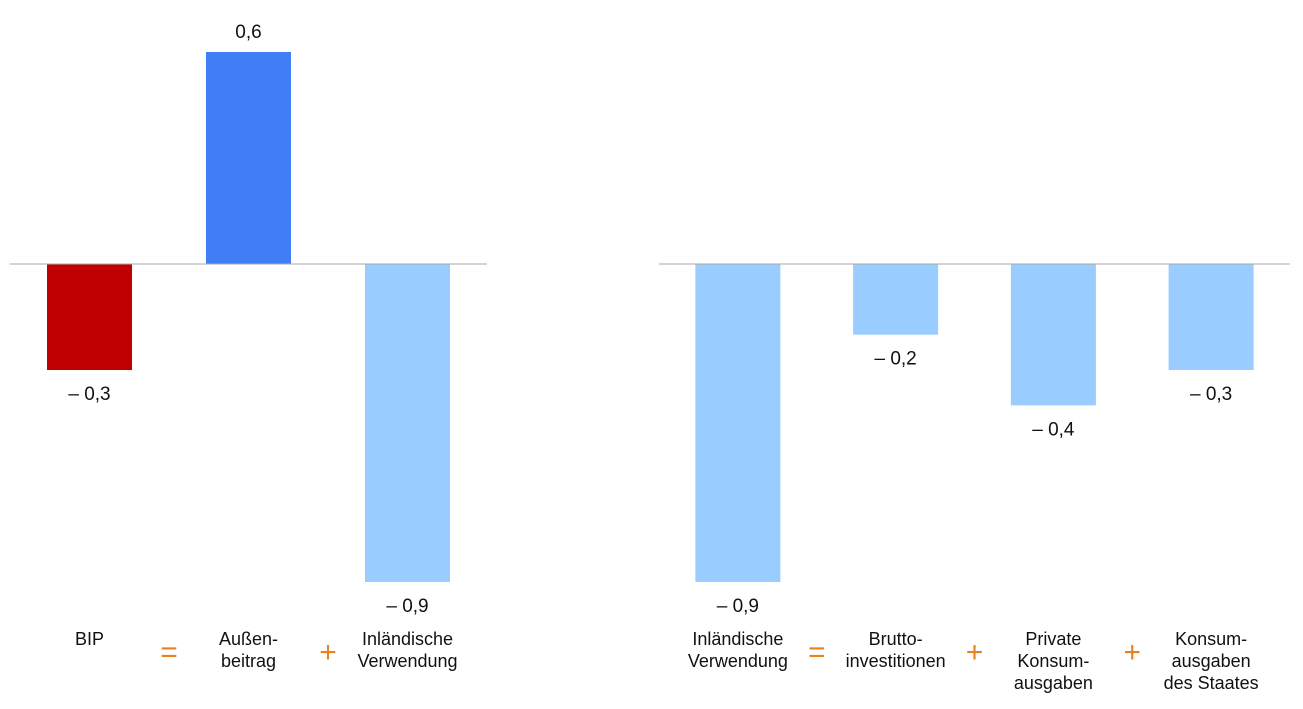  Describe the element at coordinates (895, 359) in the screenshot. I see `value-label: – 0,2` at that location.